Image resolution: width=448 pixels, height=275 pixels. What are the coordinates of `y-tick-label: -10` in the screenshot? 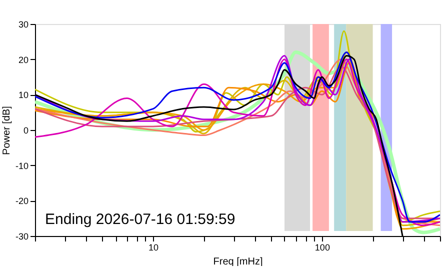 It's located at (21, 165).